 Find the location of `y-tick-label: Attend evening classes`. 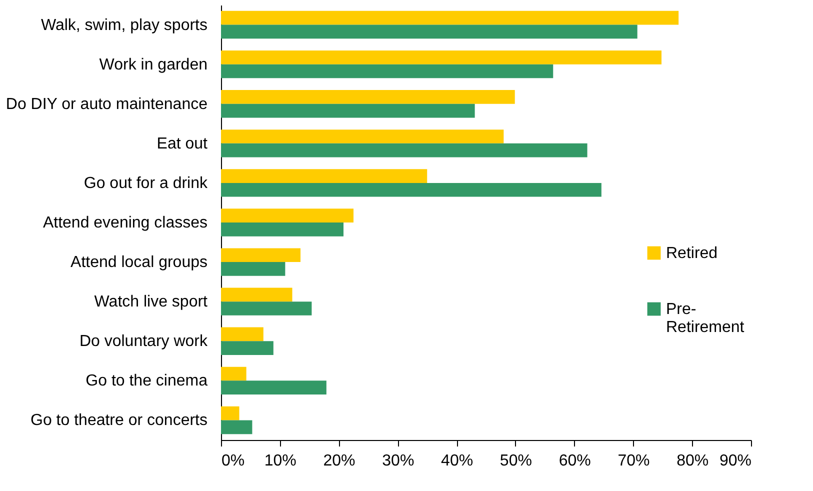

y-tick-label: Attend evening classes is located at coordinates (125, 223).